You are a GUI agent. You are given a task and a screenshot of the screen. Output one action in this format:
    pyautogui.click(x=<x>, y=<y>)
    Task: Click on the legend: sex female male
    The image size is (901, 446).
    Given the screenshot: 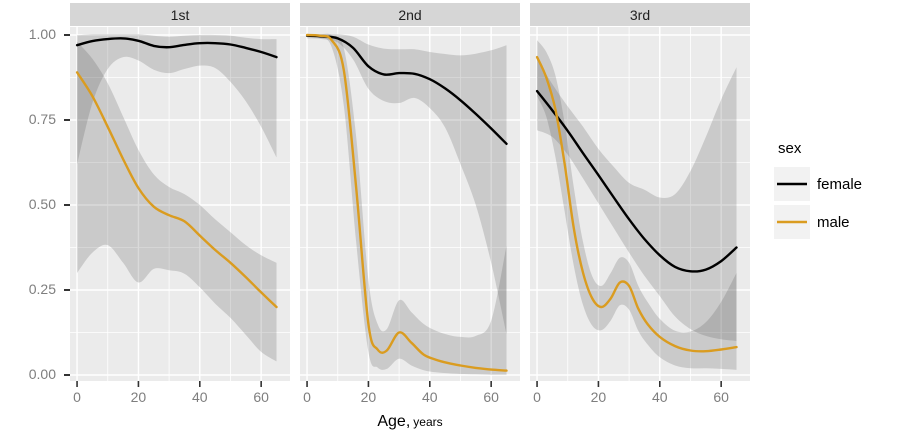 What is the action you would take?
    pyautogui.click(x=818, y=191)
    